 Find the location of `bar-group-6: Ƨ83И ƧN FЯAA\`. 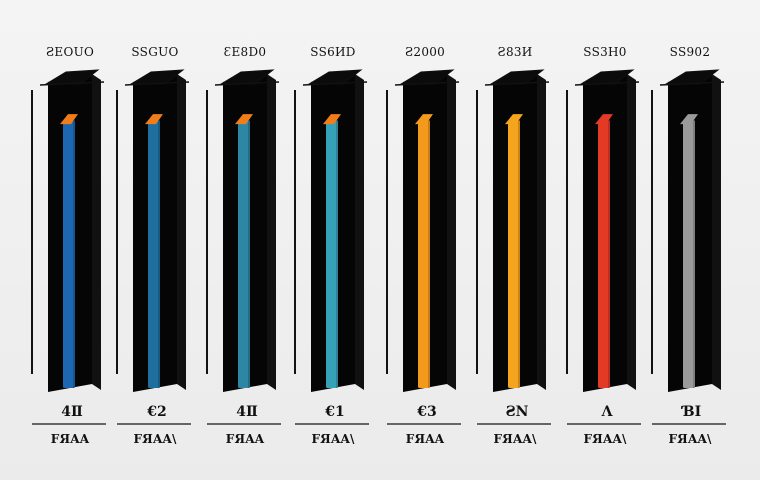

bar-group-6: Ƨ83И ƧN FЯAA\ is located at coordinates (513, 245).